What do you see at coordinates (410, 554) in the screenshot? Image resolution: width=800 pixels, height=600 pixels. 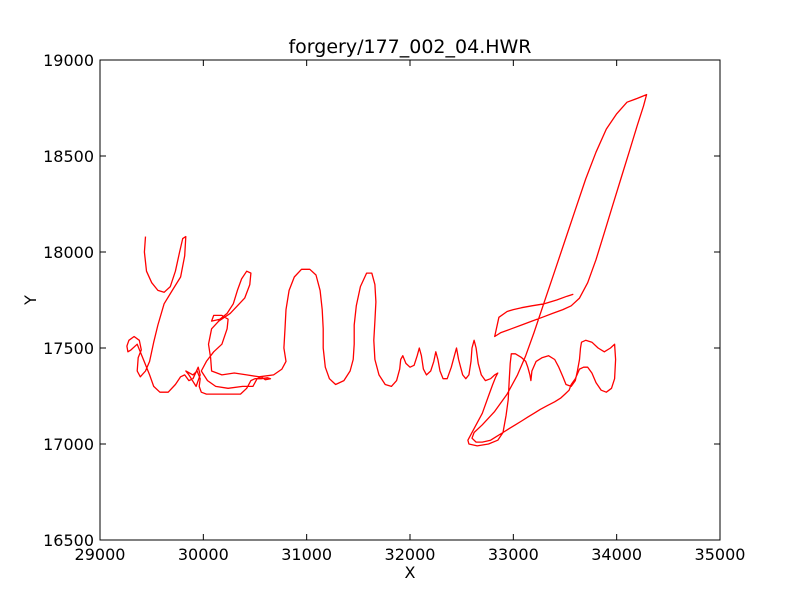 I see `x-tick-label: 32000` at bounding box center [410, 554].